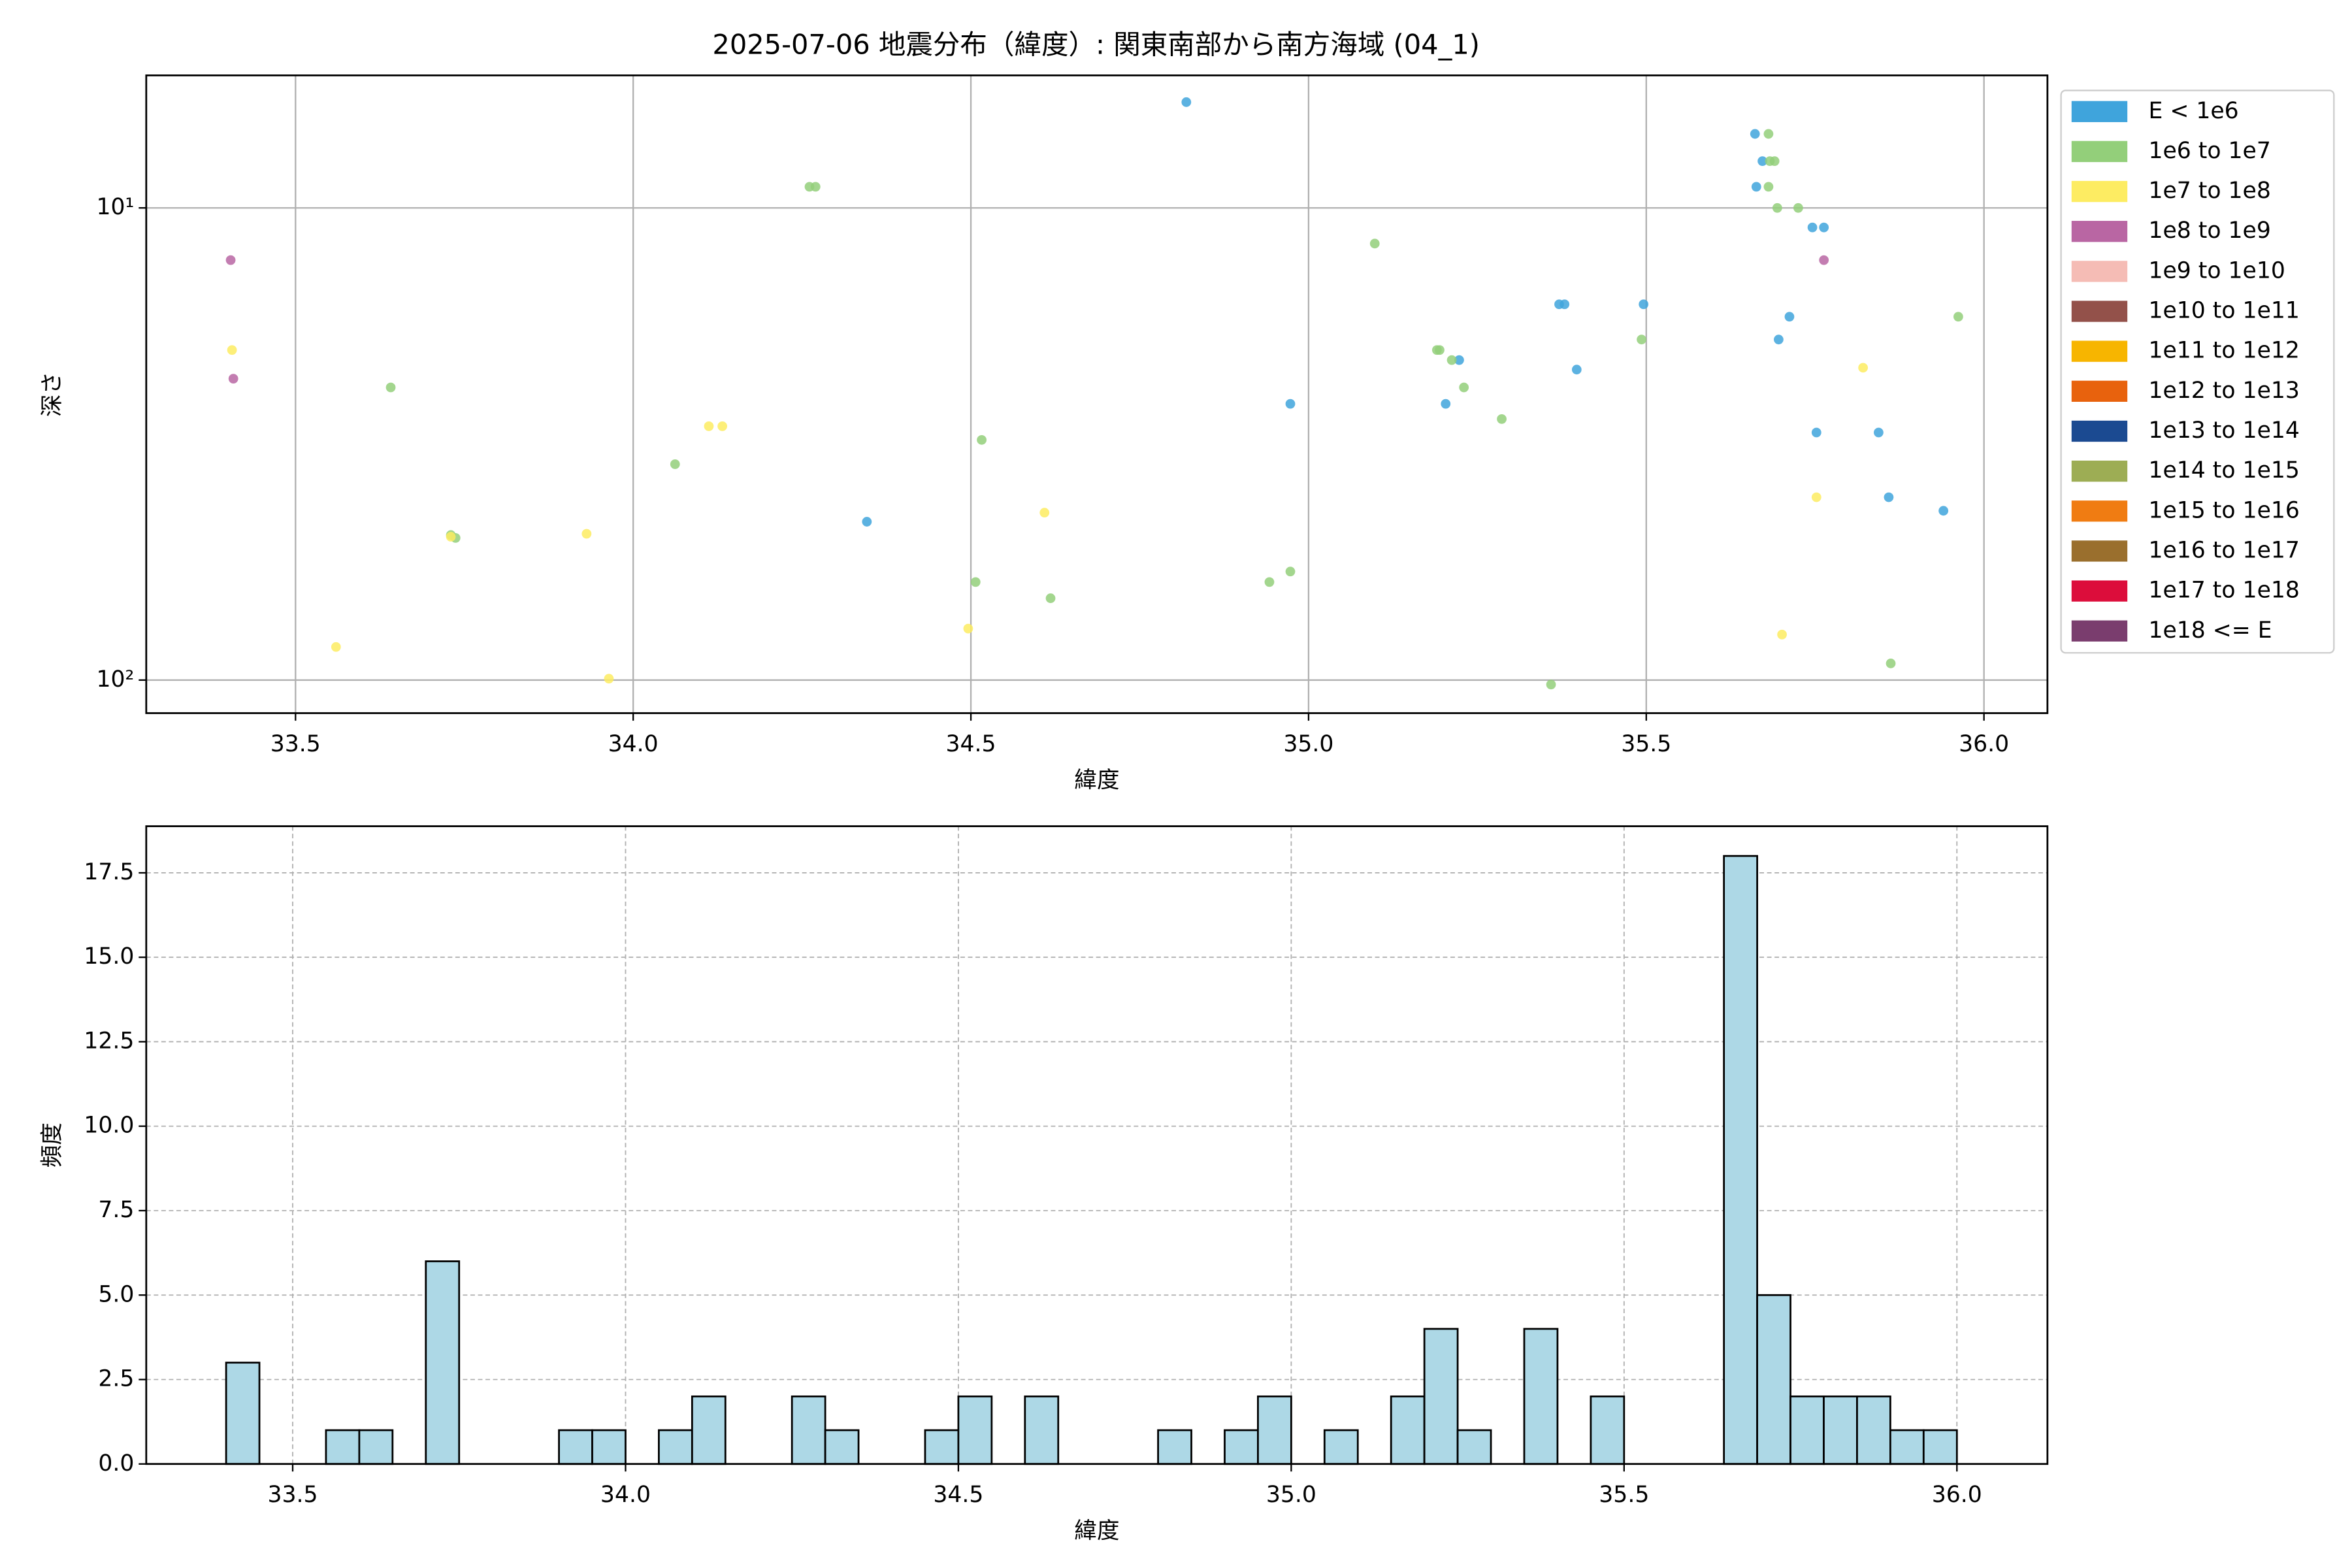  What do you see at coordinates (2223, 351) in the screenshot?
I see `legend-label: 1e11 to 1e12` at bounding box center [2223, 351].